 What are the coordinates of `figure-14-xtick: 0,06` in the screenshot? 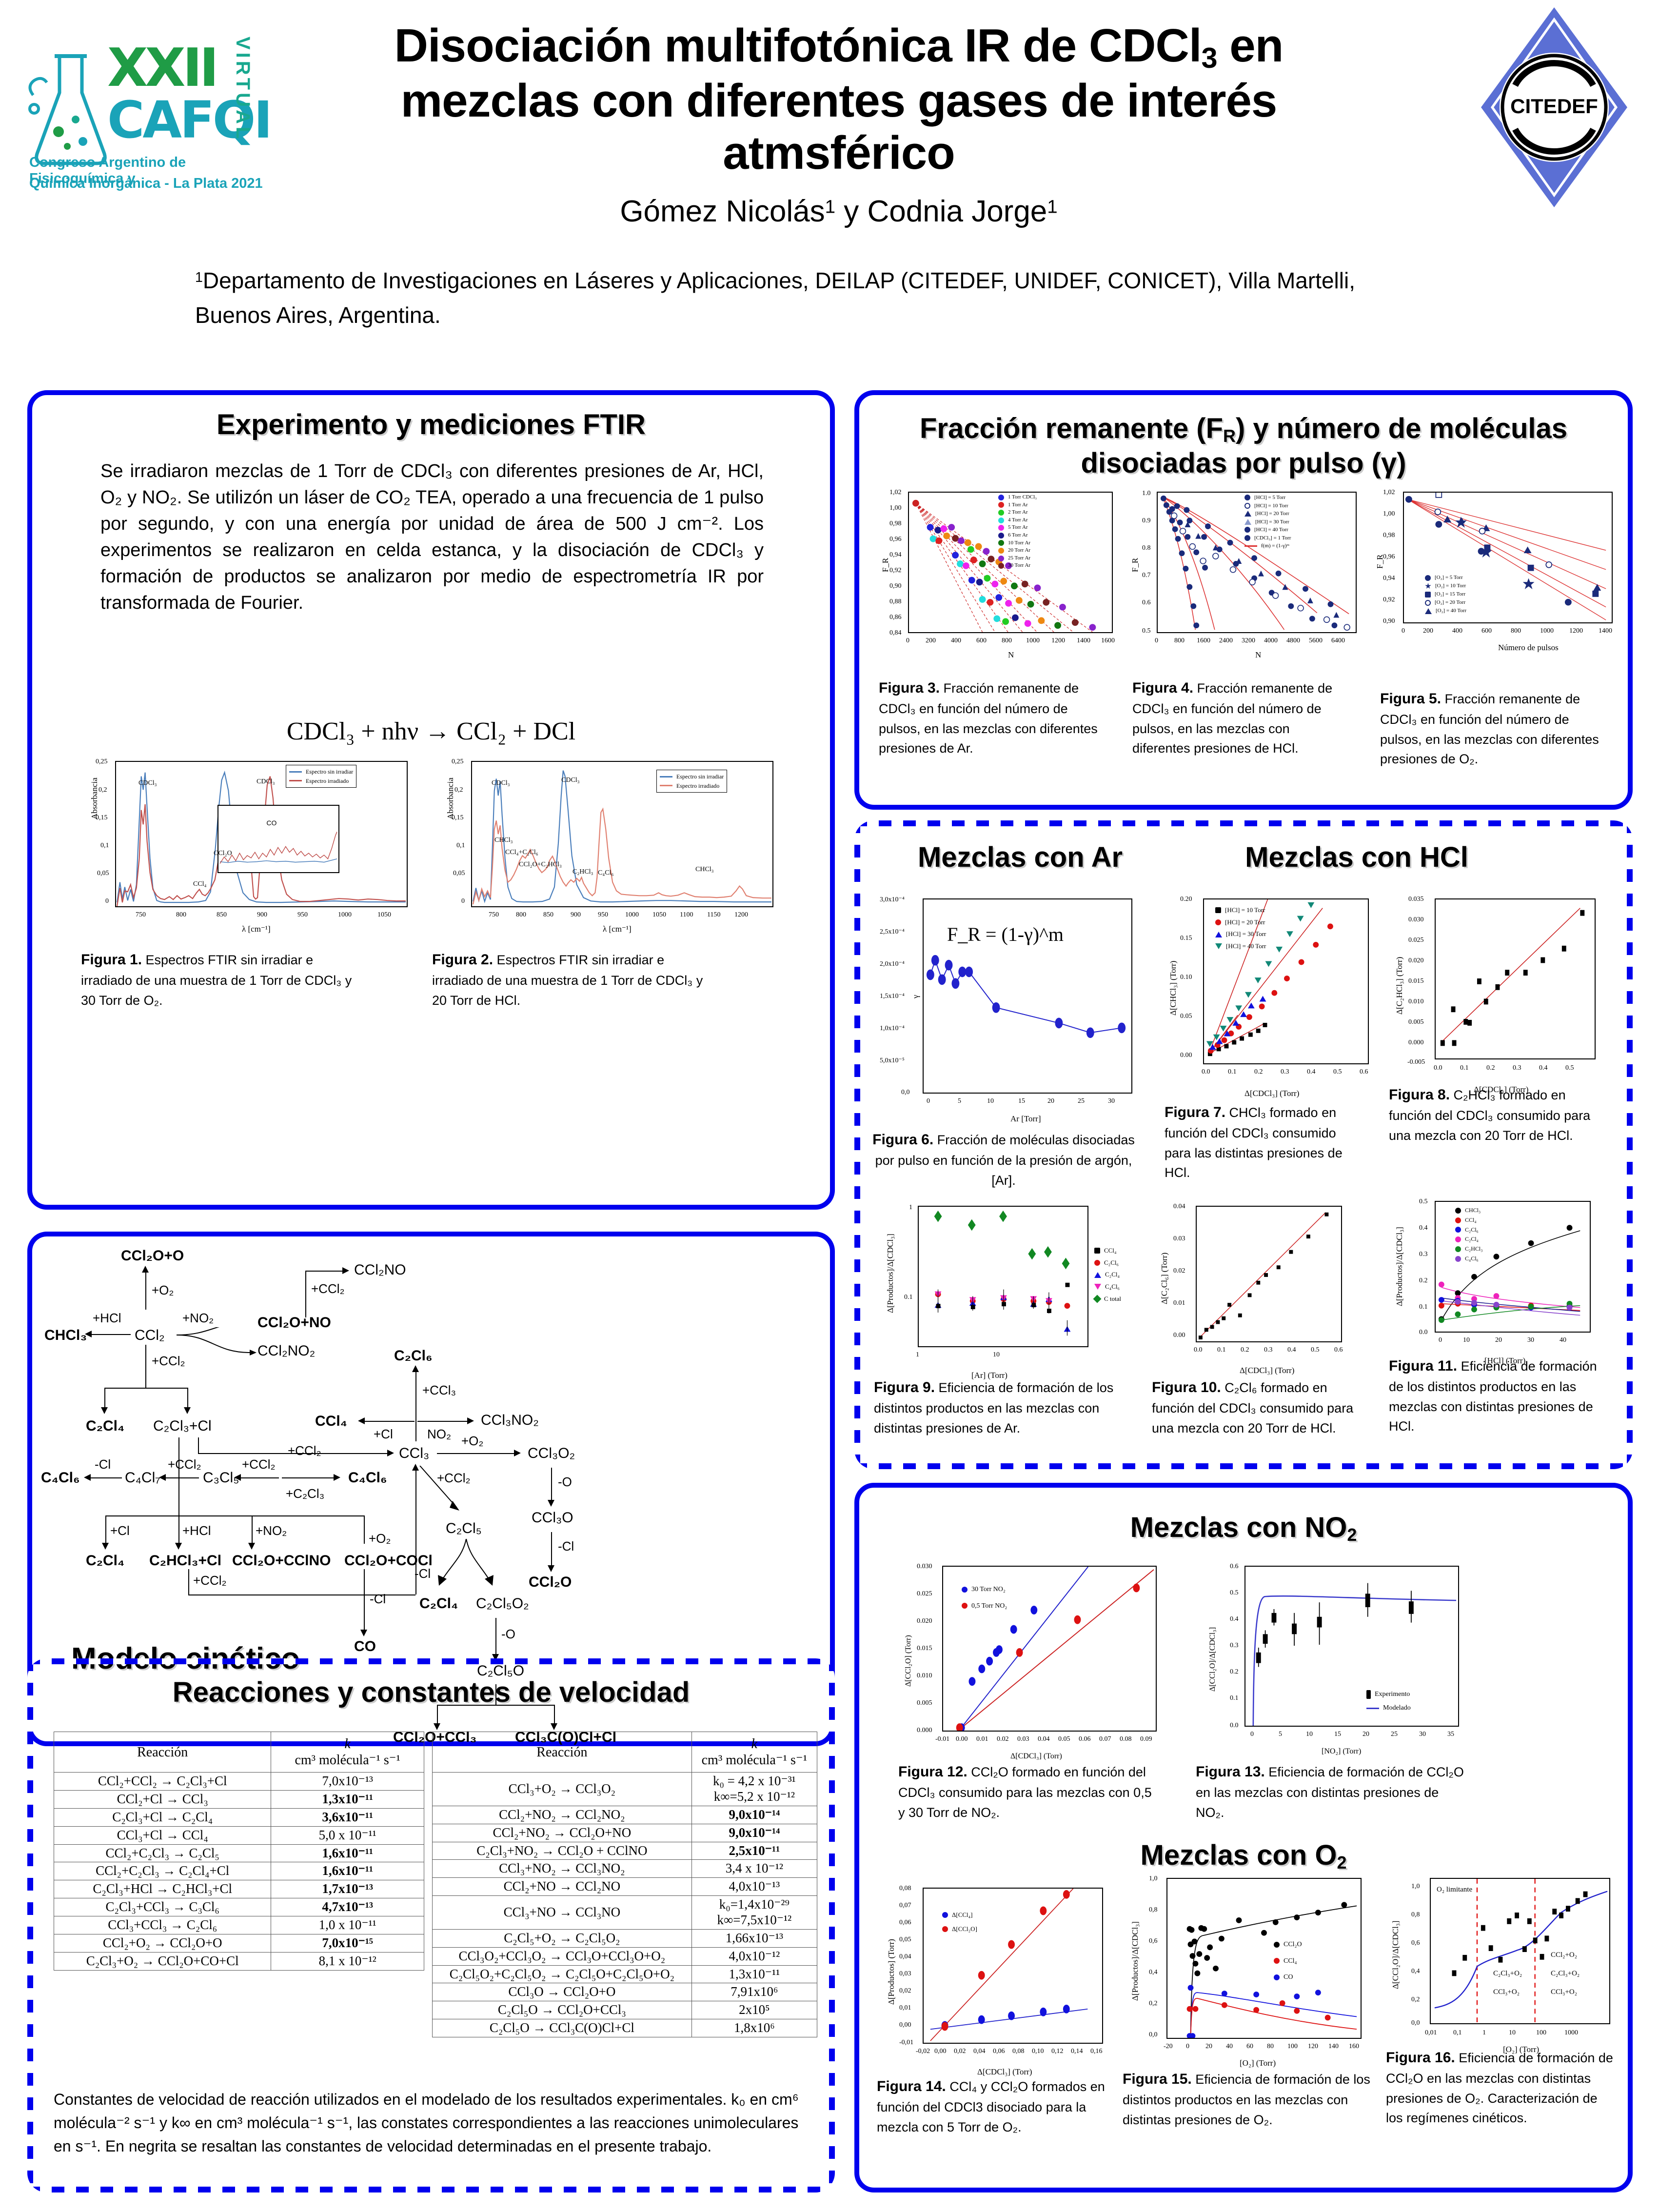 It's located at (999, 2051).